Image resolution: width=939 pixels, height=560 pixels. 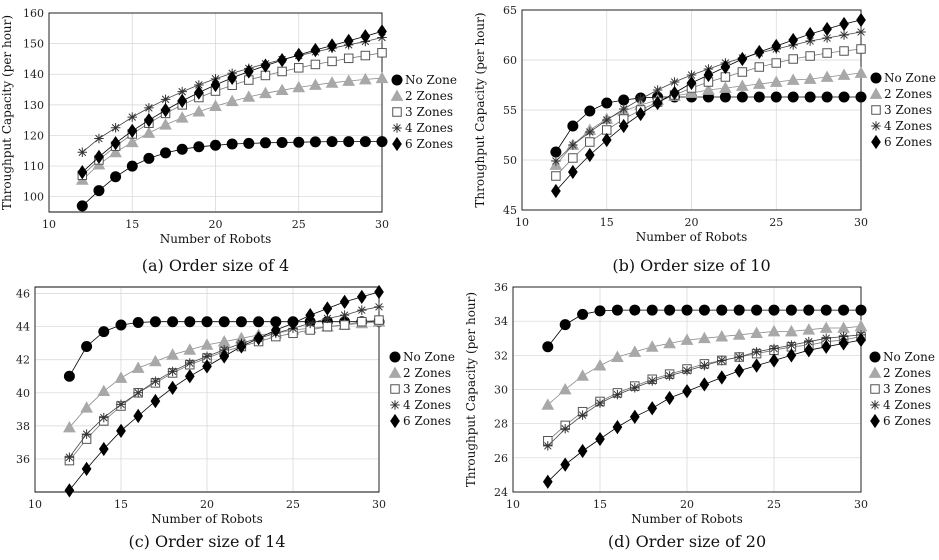 I want to click on y-tick-label: 36, so click(x=23, y=459).